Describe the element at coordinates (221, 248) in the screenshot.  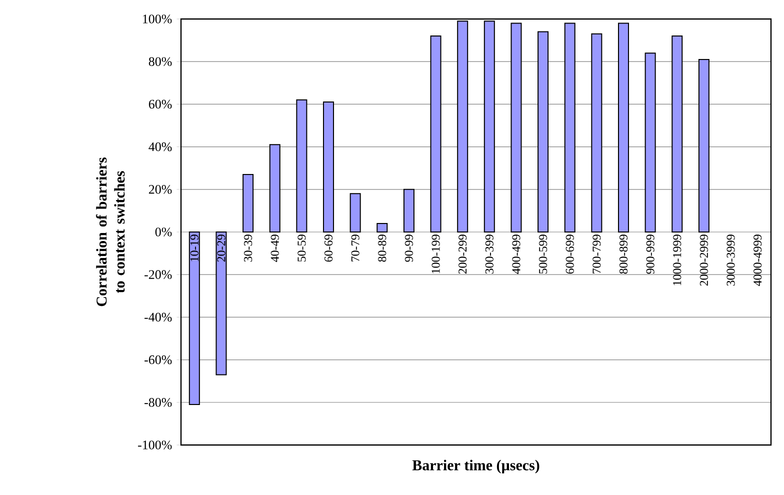
I see `x-tick-label: 20-29` at that location.